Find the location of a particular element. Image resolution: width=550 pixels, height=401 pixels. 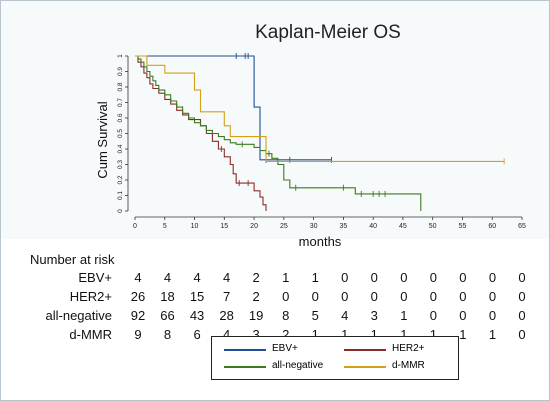

risk-value: 92 is located at coordinates (138, 315).